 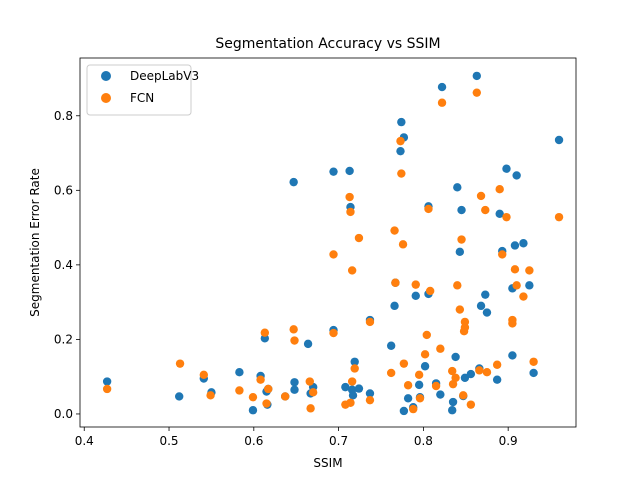 What do you see at coordinates (106, 76) in the screenshot?
I see `legend-marker-deeplabv3` at bounding box center [106, 76].